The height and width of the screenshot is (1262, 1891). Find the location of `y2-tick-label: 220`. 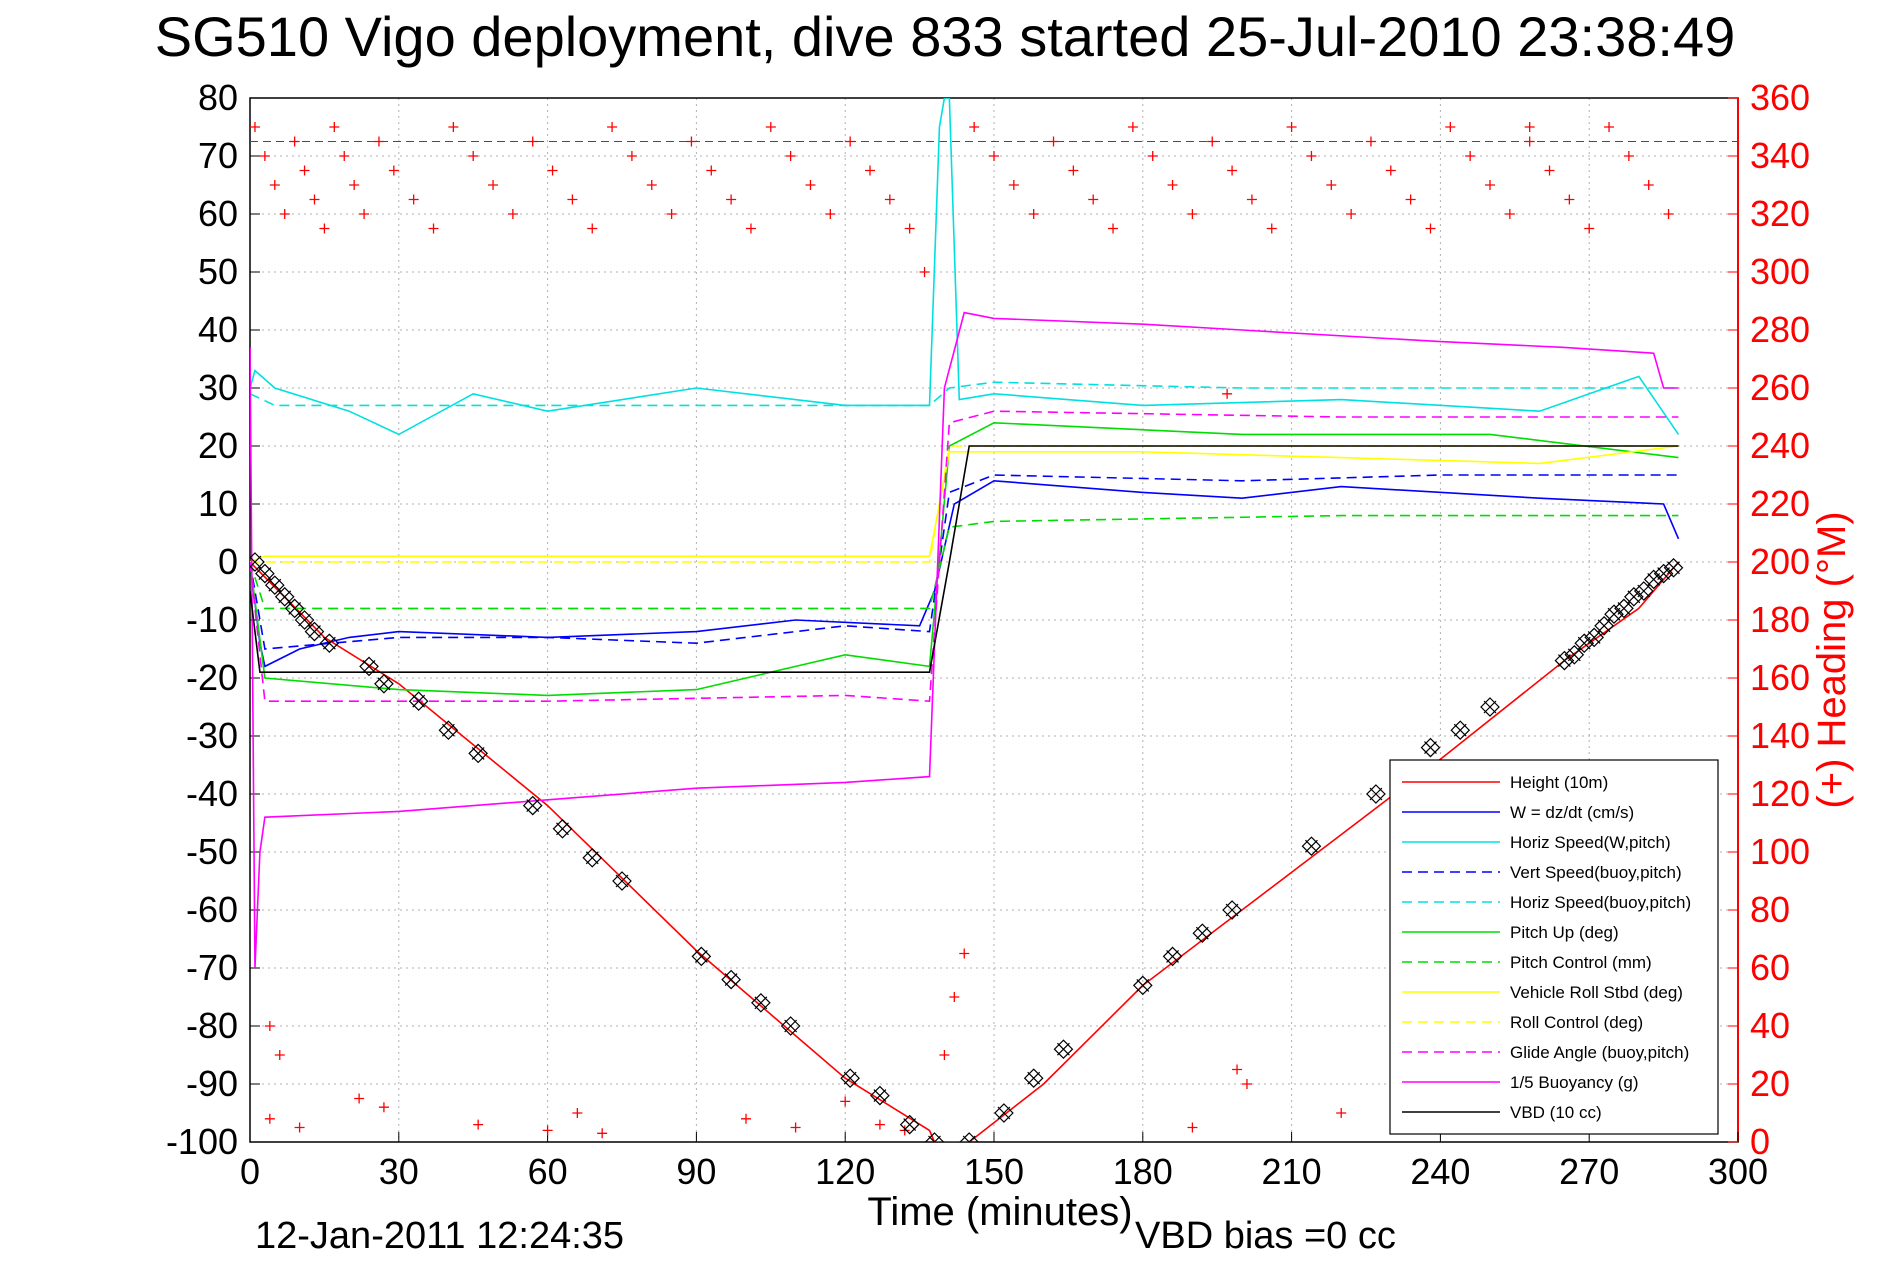

y2-tick-label: 220 is located at coordinates (1780, 503).